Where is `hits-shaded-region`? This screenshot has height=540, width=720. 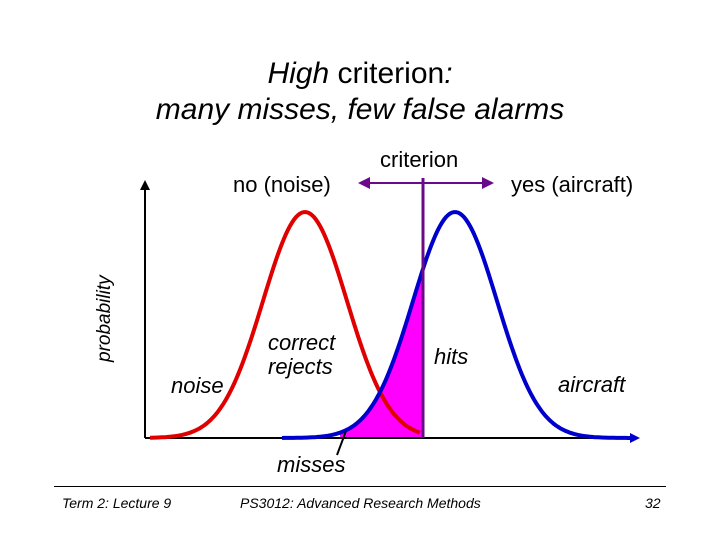
hits-shaded-region is located at coordinates (381, 355).